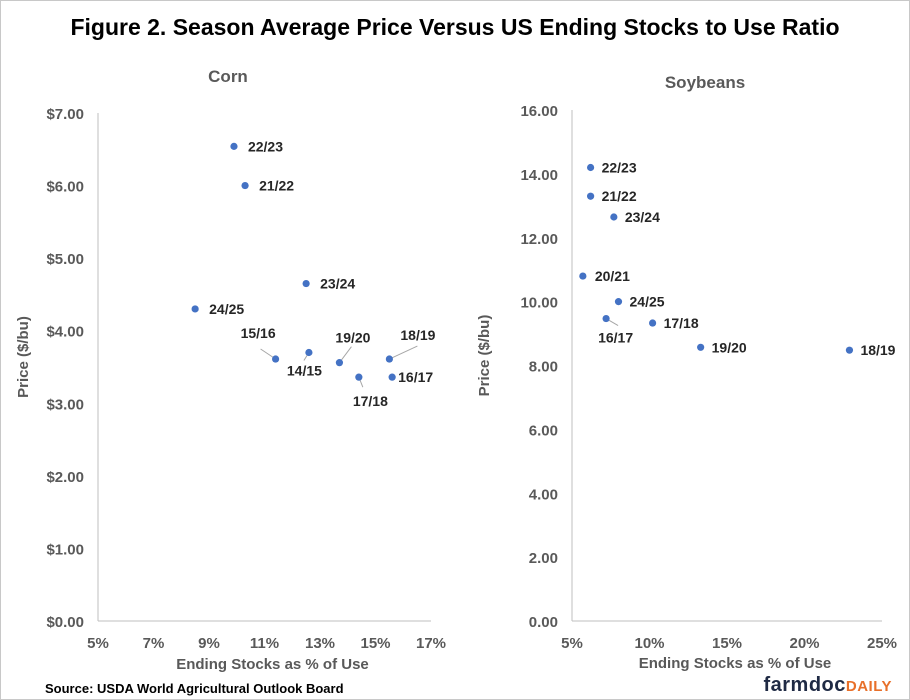 This screenshot has height=700, width=910. Describe the element at coordinates (727, 643) in the screenshot. I see `soybeans-x-tick-label: 15%` at that location.